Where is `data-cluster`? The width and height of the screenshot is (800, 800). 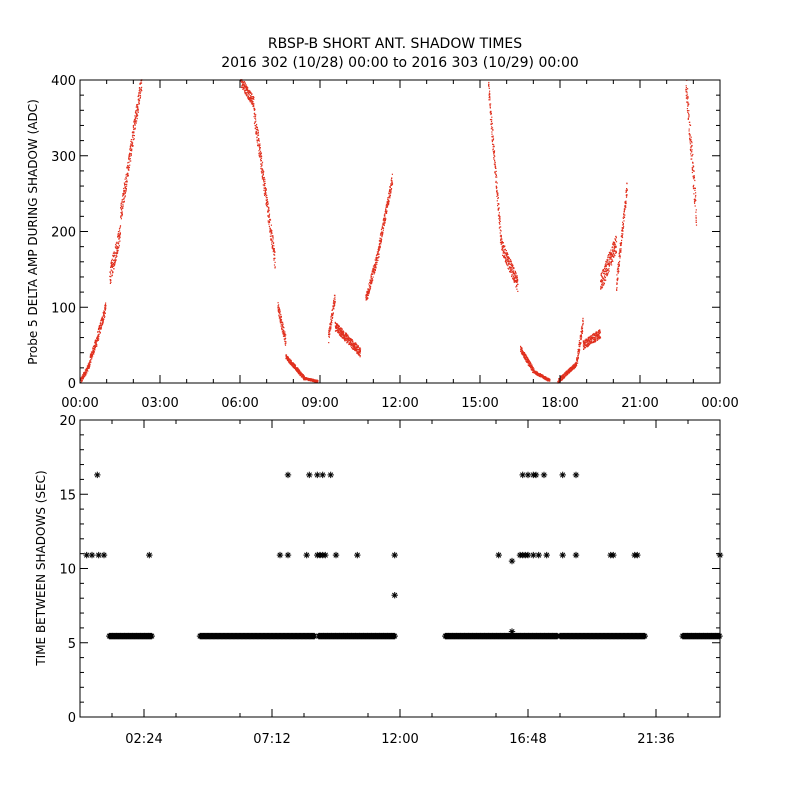
data-cluster is located at coordinates (247, 93).